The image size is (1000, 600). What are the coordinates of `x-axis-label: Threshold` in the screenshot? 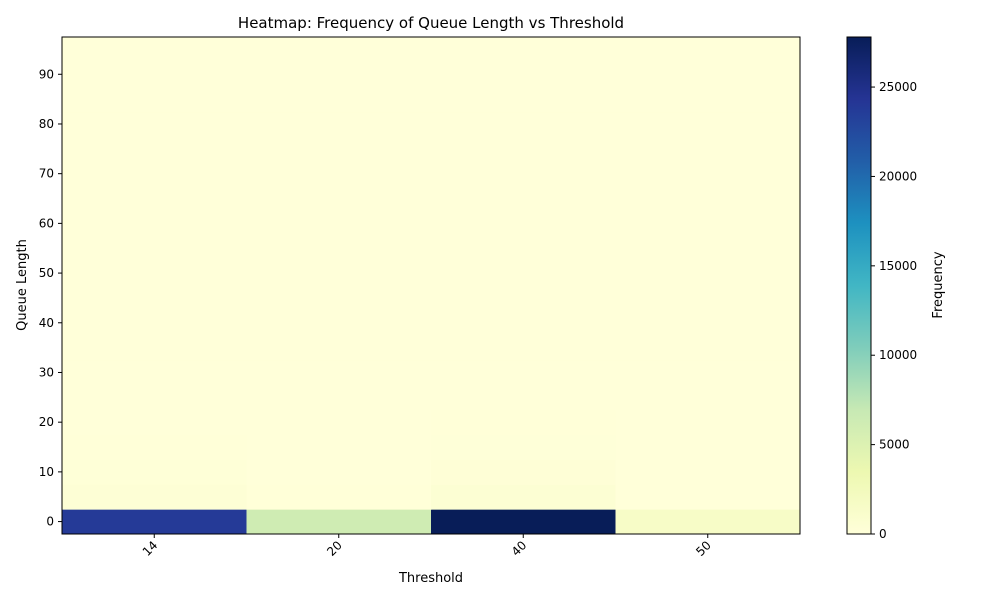 It's located at (430, 578).